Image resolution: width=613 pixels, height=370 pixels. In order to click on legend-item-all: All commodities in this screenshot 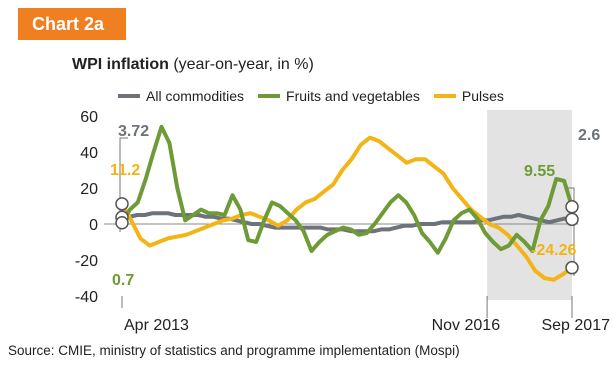, I will do `click(181, 96)`.